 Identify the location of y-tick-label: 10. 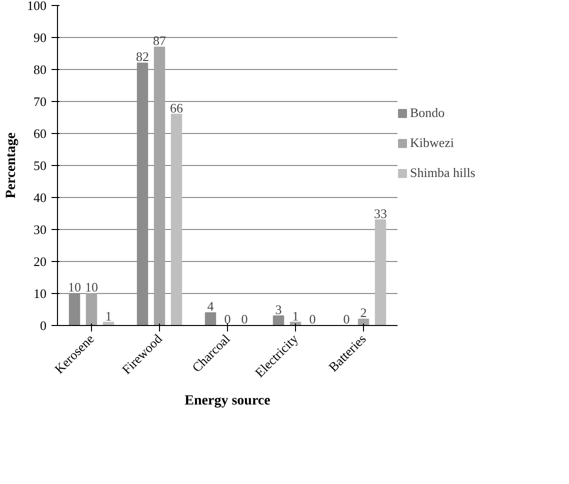
(40, 293).